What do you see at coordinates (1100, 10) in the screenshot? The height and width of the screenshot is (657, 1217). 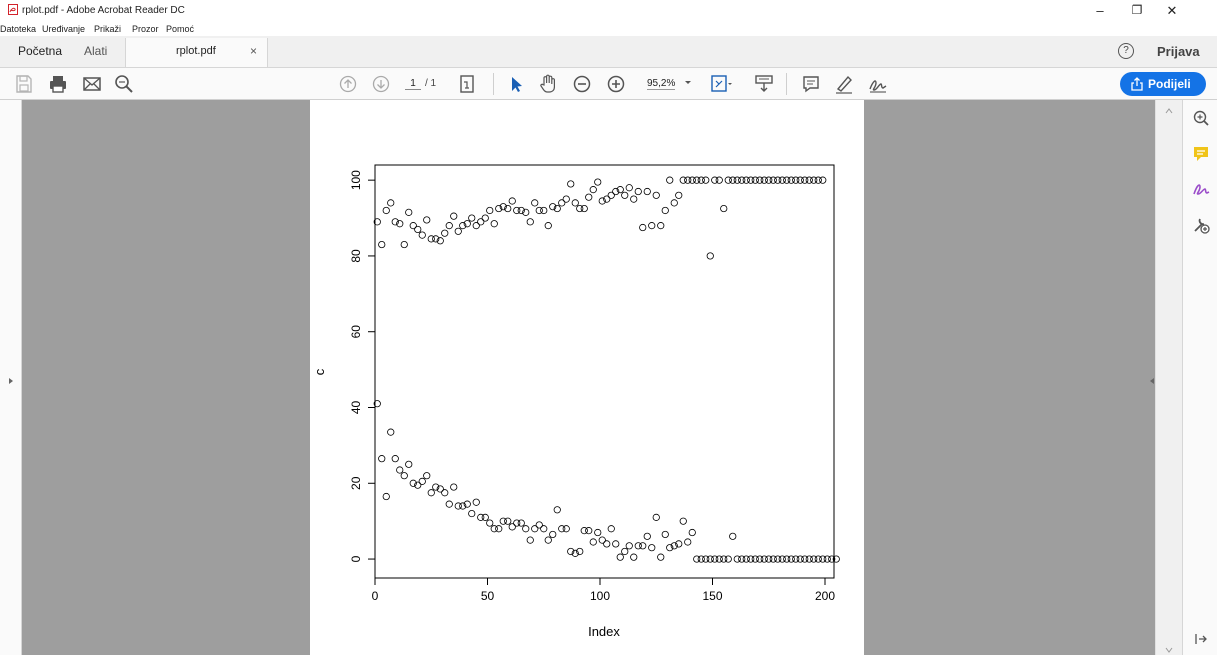 I see `minimize-button: –` at bounding box center [1100, 10].